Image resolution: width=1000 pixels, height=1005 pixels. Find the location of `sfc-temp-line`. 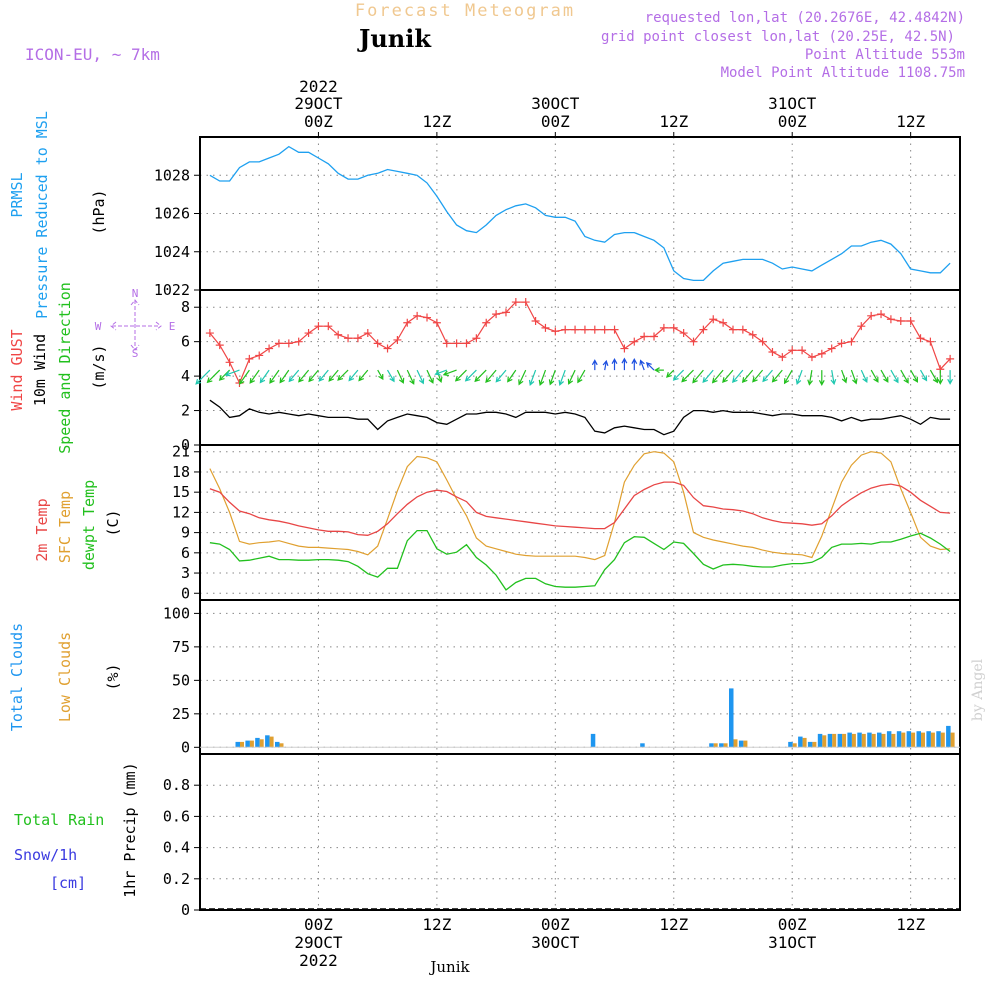

sfc-temp-line is located at coordinates (580, 506).